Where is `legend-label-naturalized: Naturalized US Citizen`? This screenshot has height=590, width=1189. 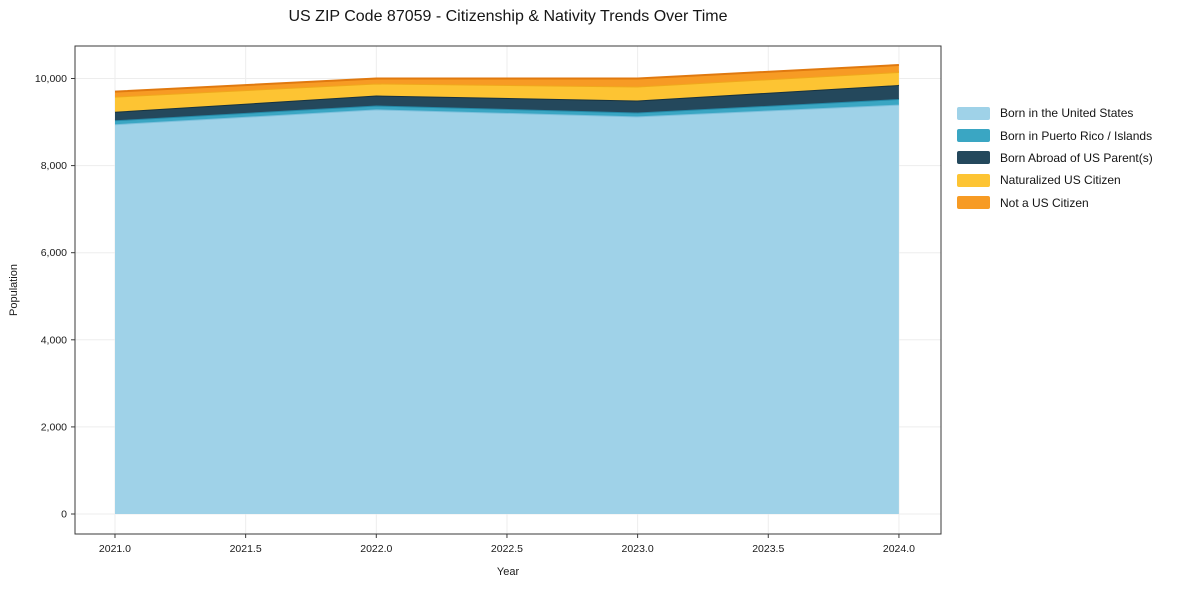
legend-label-naturalized: Naturalized US Citizen is located at coordinates (1060, 180).